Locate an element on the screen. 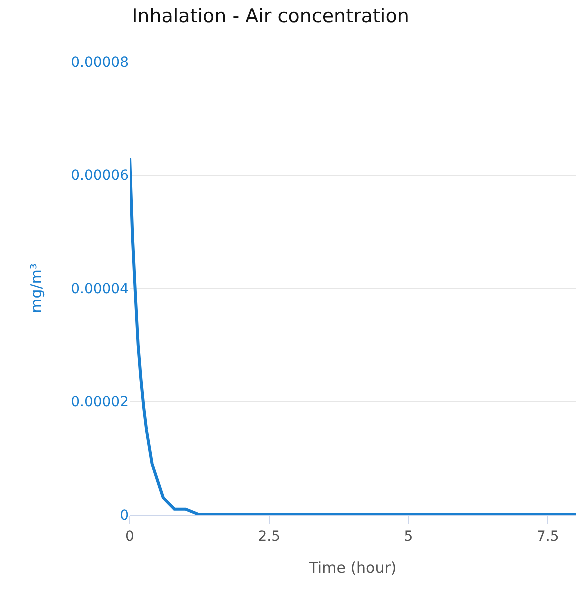  x-tick-label: 2.5 is located at coordinates (269, 536).